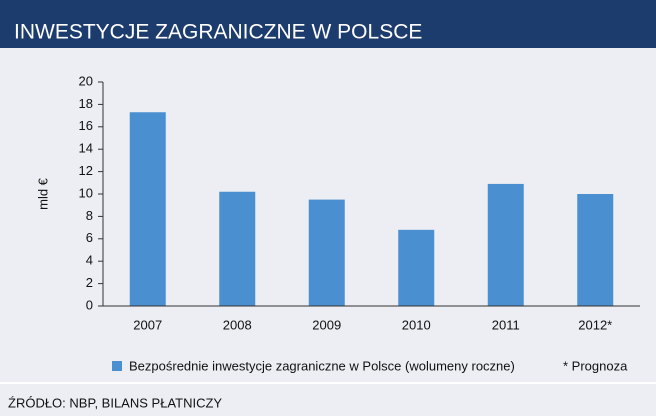  What do you see at coordinates (86, 192) in the screenshot?
I see `y-tick-label: 10` at bounding box center [86, 192].